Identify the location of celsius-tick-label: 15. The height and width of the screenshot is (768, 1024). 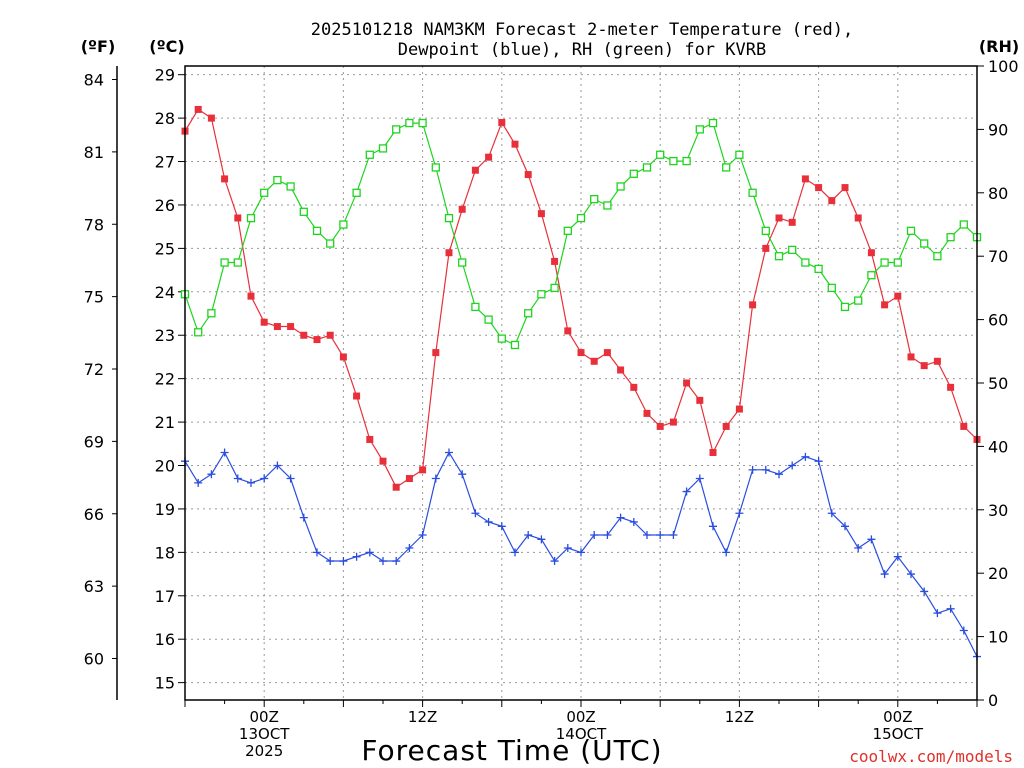
(165, 683).